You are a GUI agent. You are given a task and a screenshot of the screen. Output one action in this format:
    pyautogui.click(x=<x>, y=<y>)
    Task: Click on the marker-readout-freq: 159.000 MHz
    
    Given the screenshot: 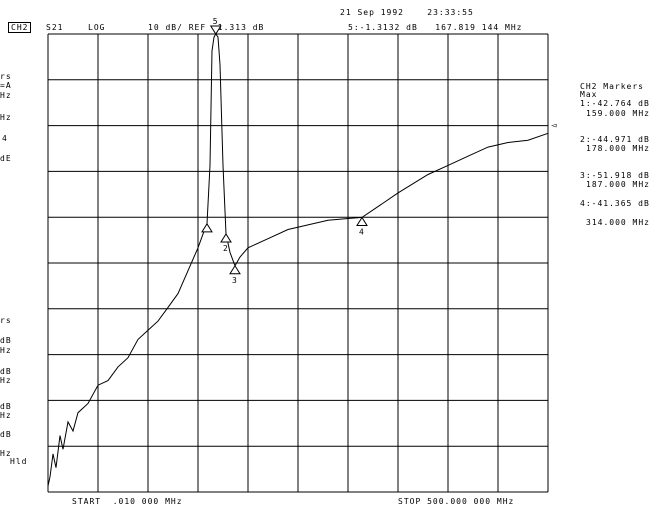 What is the action you would take?
    pyautogui.click(x=618, y=113)
    